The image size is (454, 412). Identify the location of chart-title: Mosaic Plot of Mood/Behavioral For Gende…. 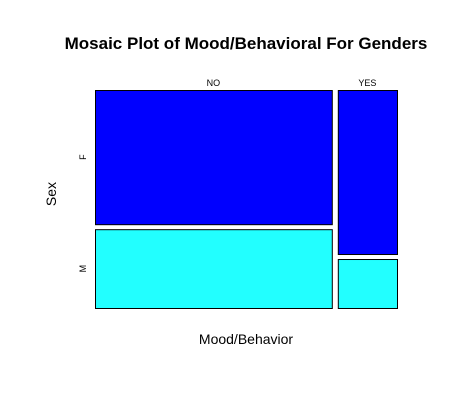
(246, 43).